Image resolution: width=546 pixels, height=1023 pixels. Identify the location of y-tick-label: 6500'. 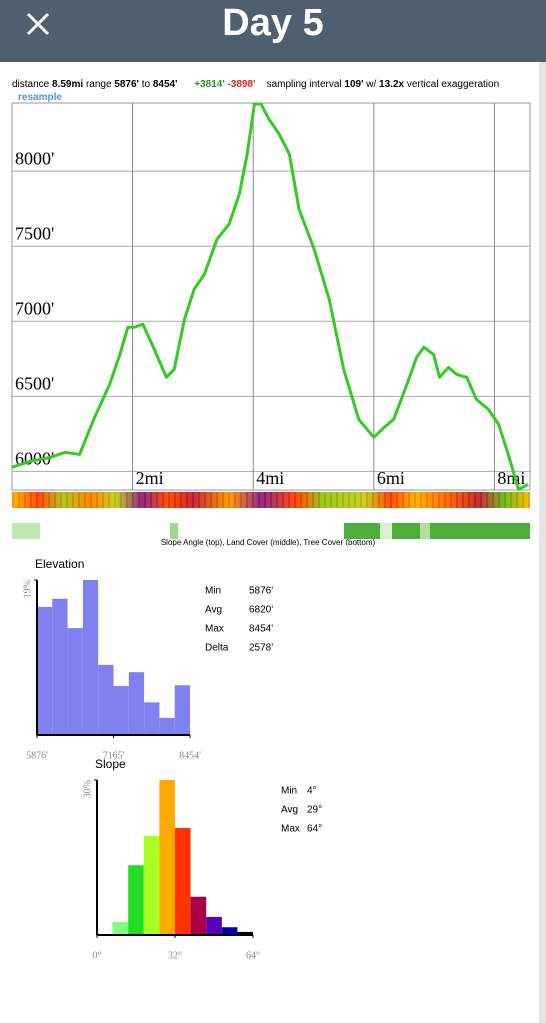
(34, 383).